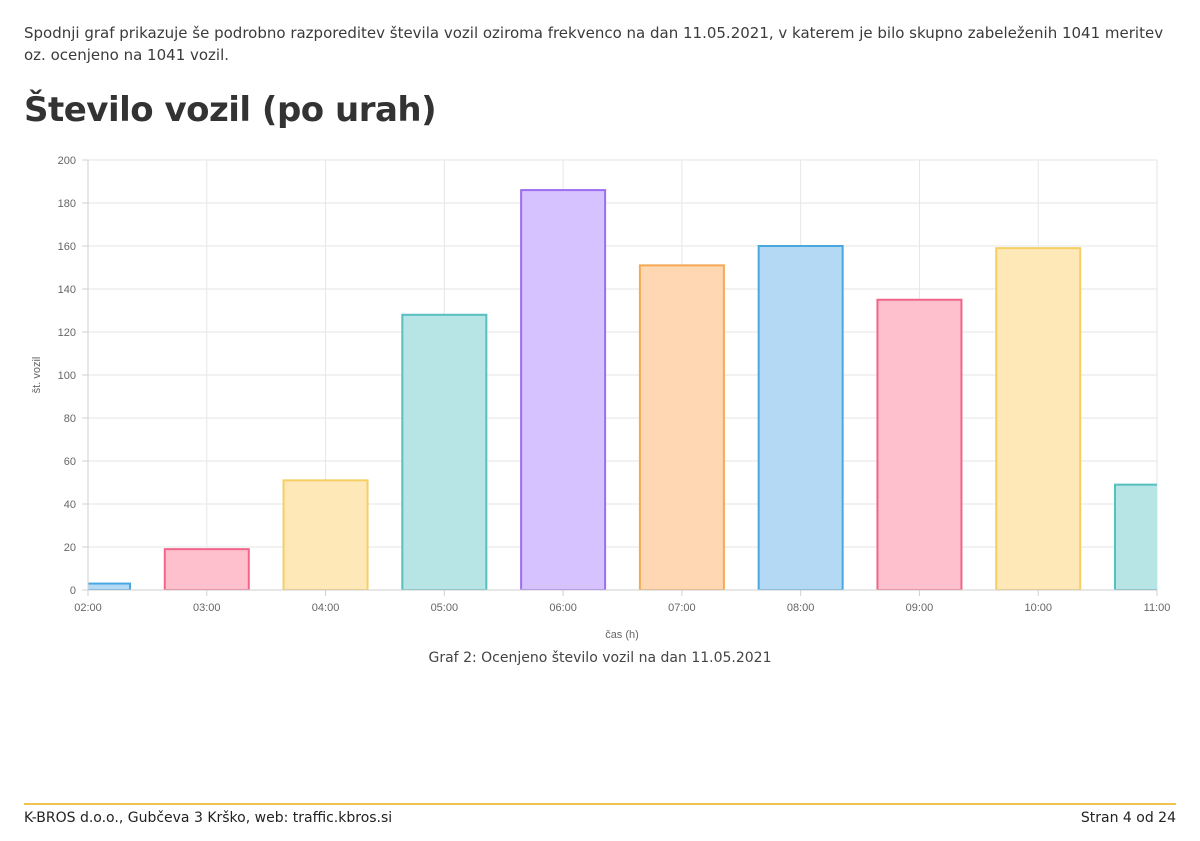 The height and width of the screenshot is (841, 1200). Describe the element at coordinates (70, 462) in the screenshot. I see `y-tick-label: 60` at that location.